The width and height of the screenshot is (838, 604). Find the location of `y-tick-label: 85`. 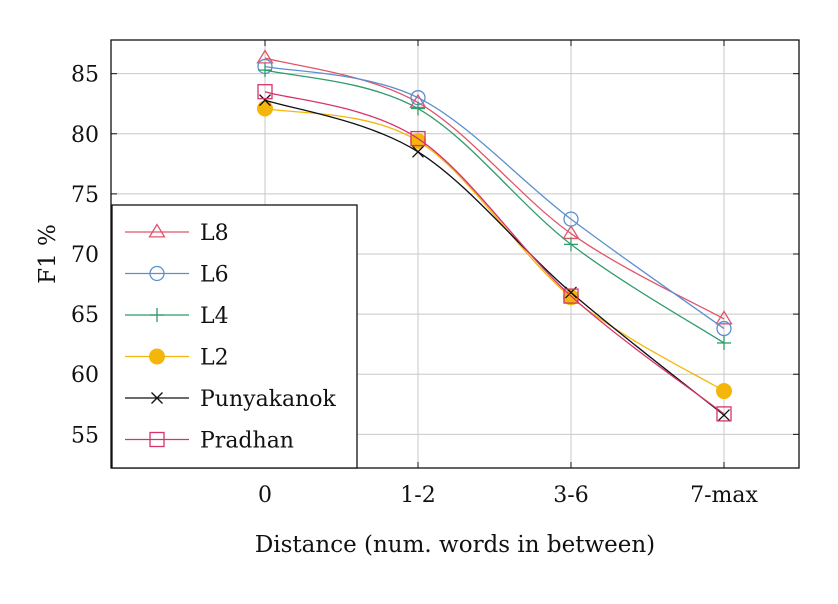

y-tick-label: 85 is located at coordinates (85, 75).